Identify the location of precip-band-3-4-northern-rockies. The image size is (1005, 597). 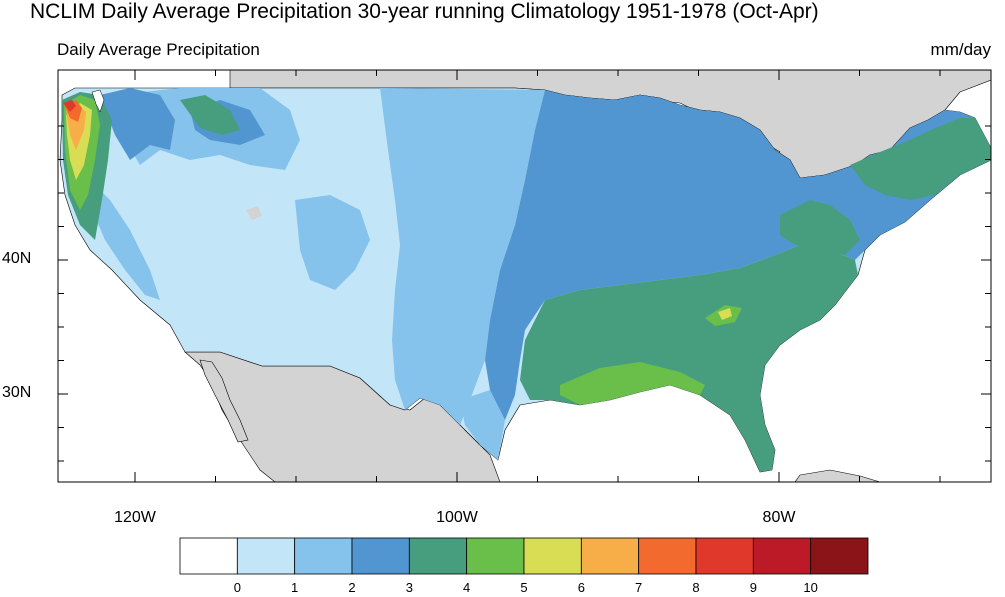
(210, 115).